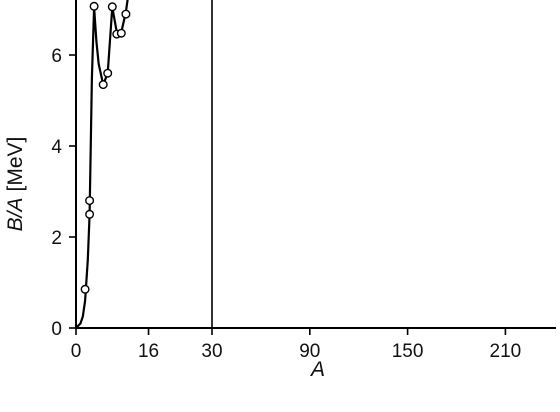 This screenshot has width=560, height=412. What do you see at coordinates (15, 164) in the screenshot?
I see `y-axis-unit: [MeV]` at bounding box center [15, 164].